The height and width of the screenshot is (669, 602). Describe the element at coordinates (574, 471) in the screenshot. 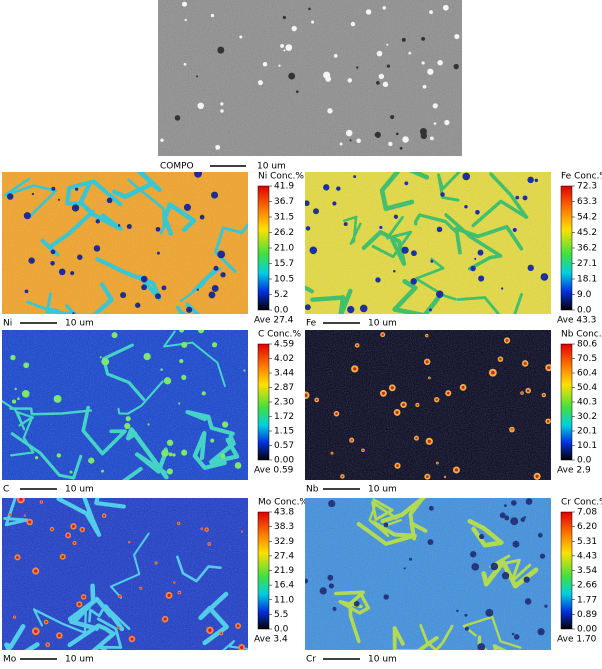

I see `average-label: Ave 2.9` at that location.